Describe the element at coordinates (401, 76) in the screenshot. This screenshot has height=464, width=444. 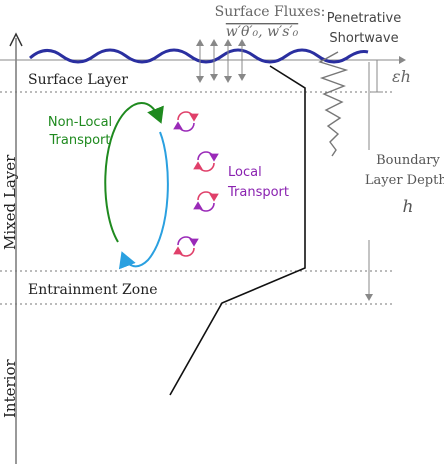
I see `eps-h-label: εh` at that location.